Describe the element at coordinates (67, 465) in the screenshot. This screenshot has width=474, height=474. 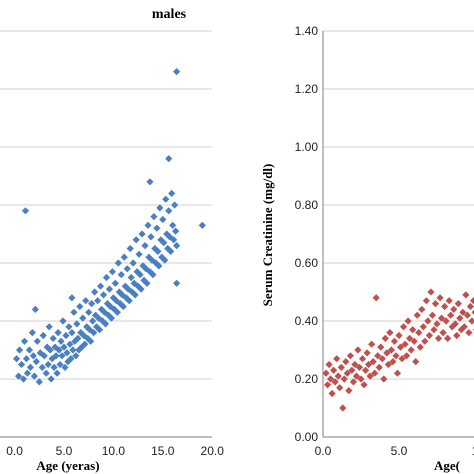
I see `left-x-axis-label: Age (yeras)` at that location.